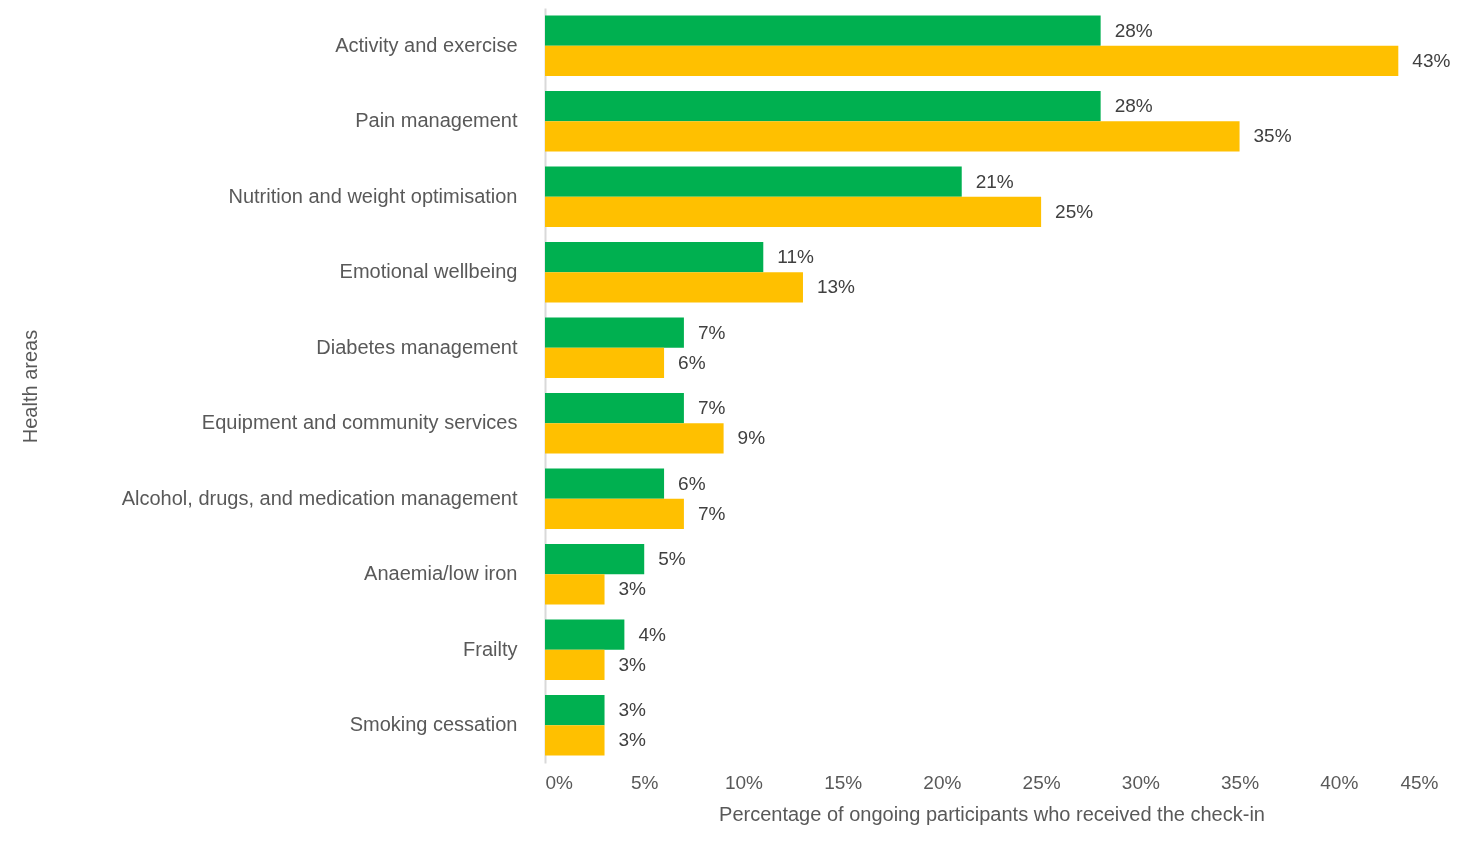  I want to click on data-label: 4%, so click(652, 634).